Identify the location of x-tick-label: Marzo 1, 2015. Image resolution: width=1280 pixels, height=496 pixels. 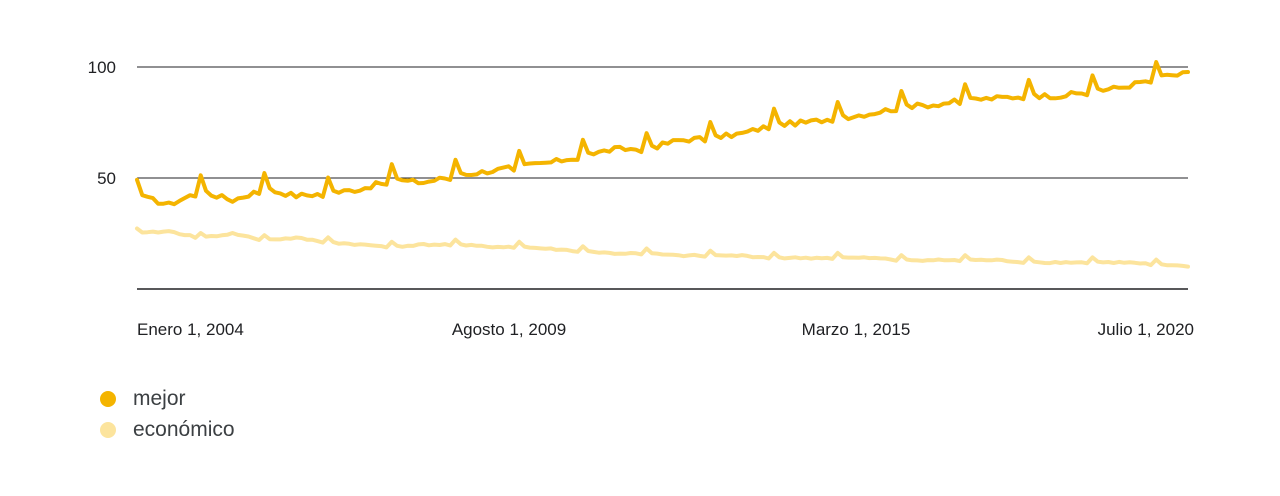
(856, 329).